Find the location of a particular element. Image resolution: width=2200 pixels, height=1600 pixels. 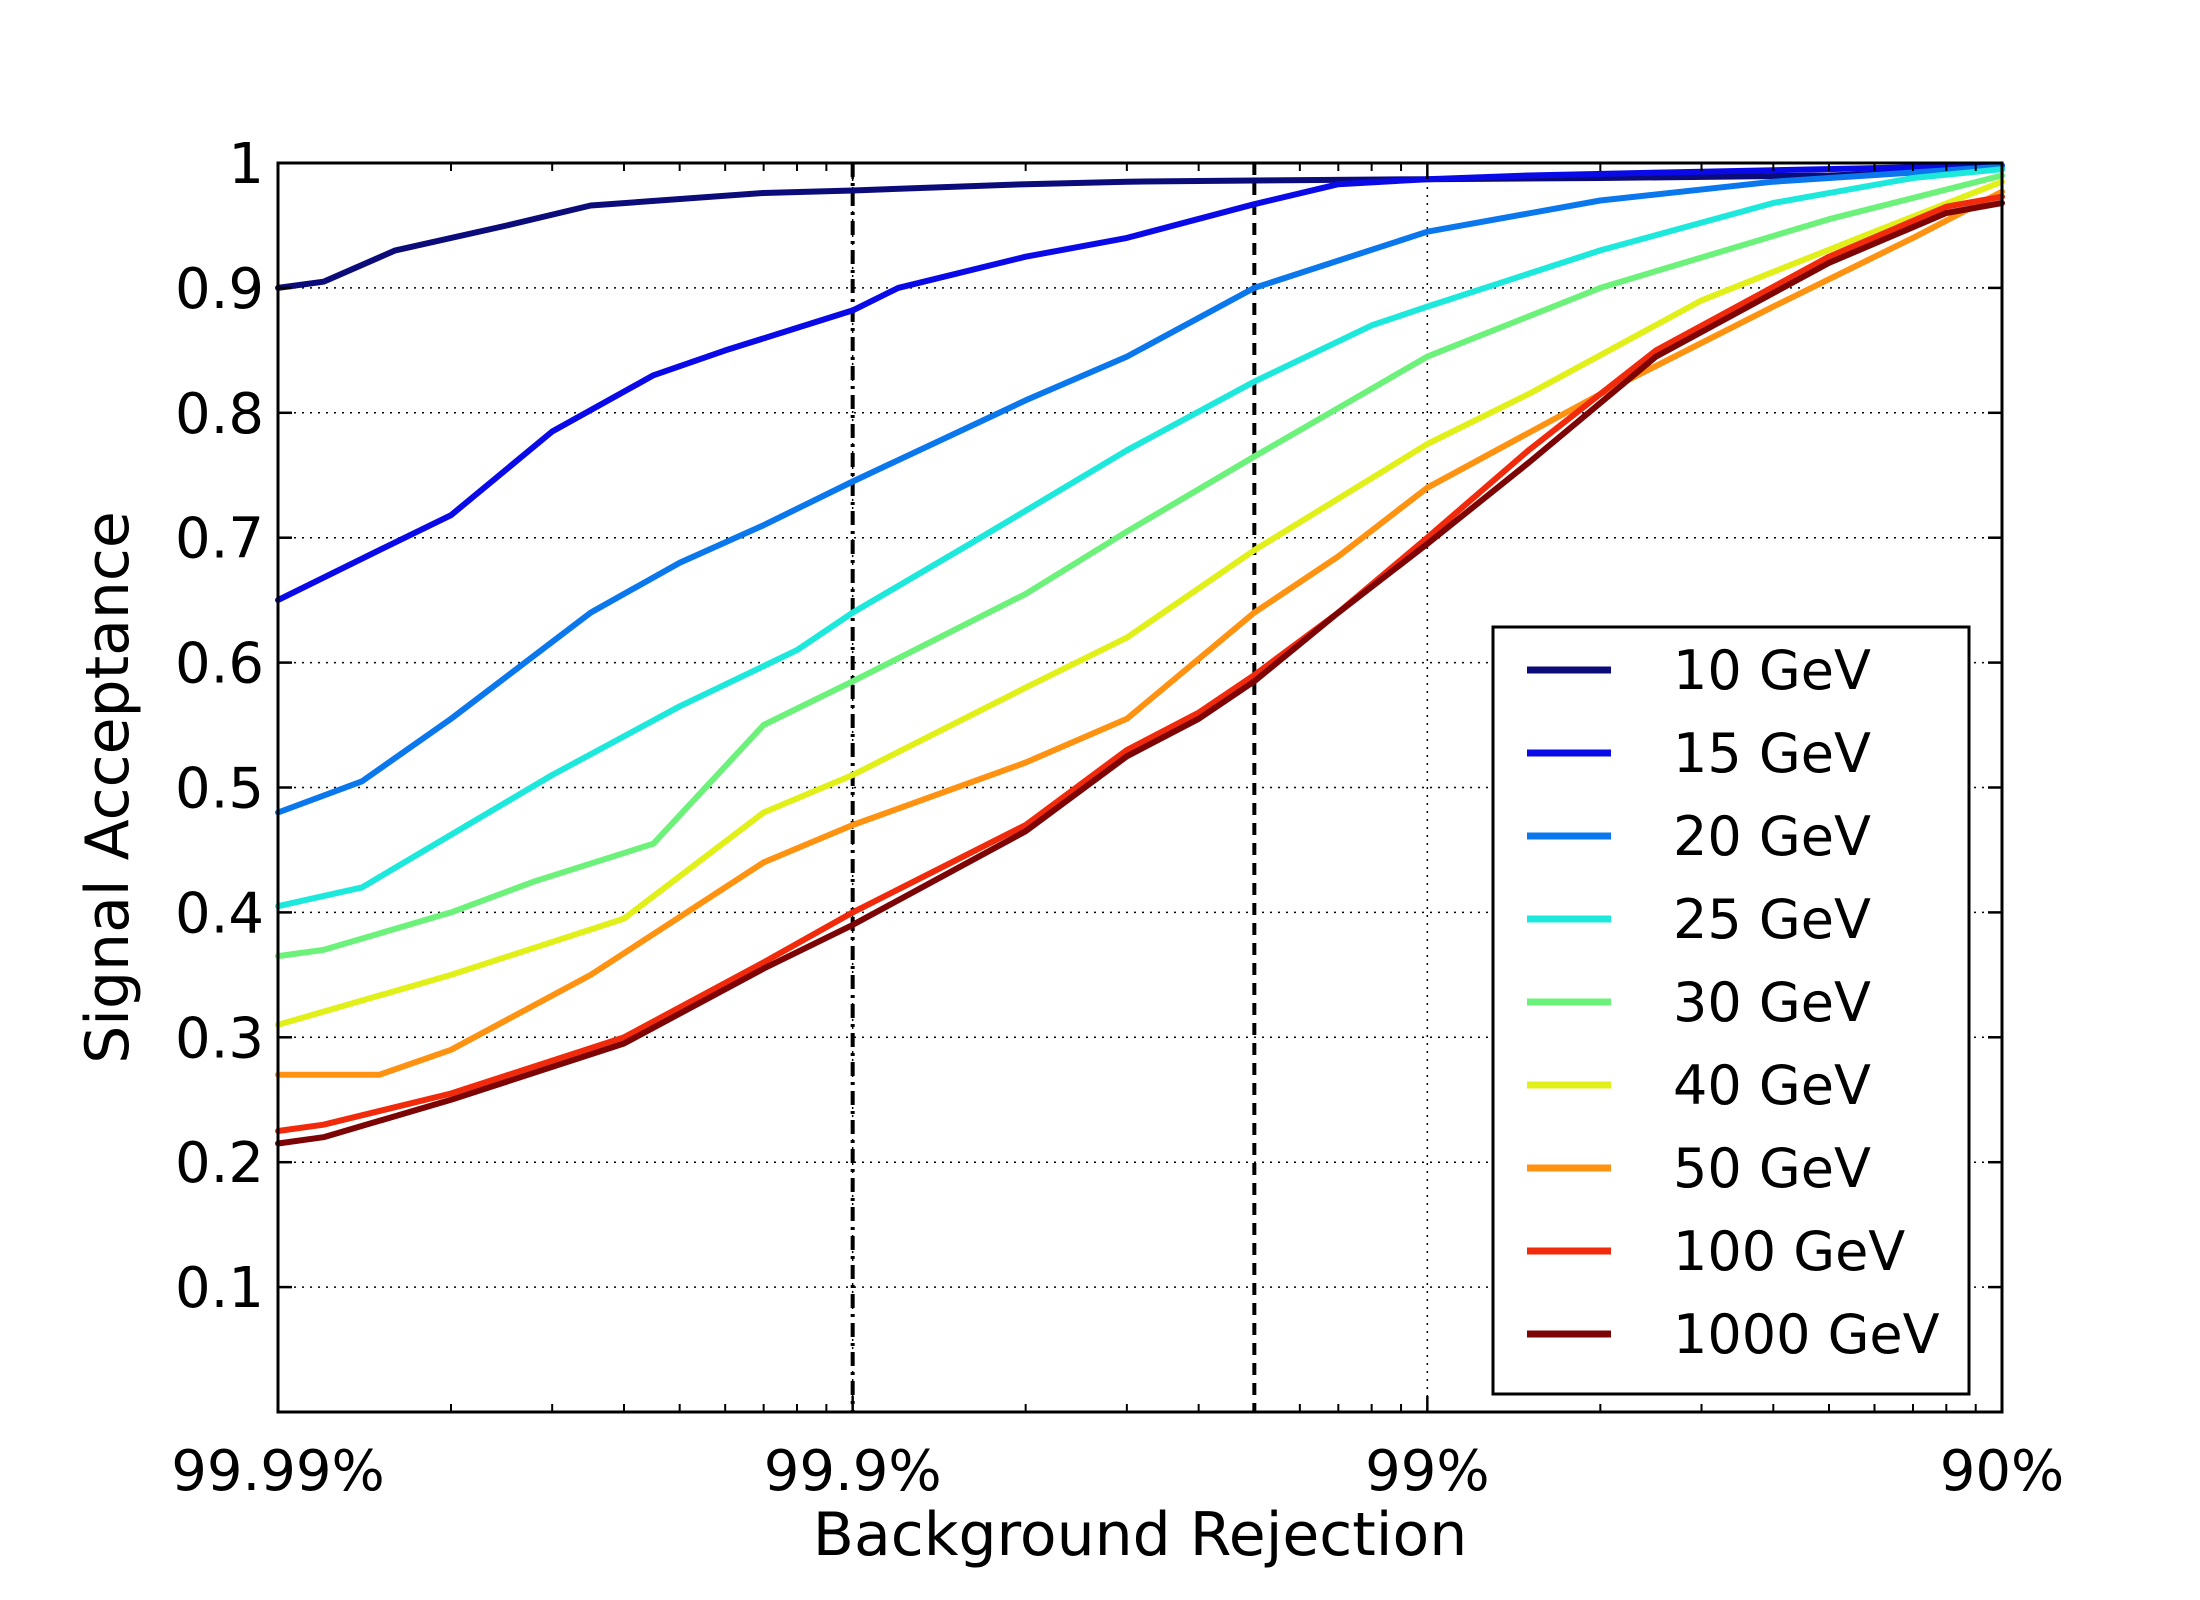

x-tick-label: 99.9% is located at coordinates (853, 1471).